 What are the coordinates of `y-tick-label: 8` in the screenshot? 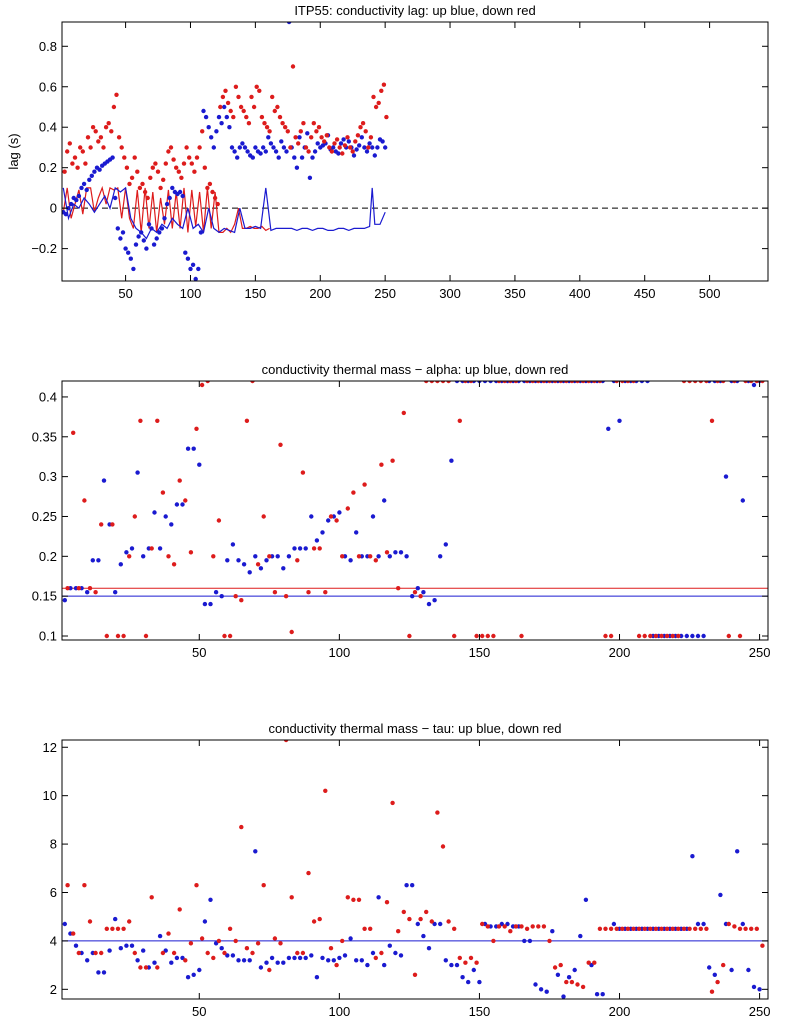 It's located at (53, 844).